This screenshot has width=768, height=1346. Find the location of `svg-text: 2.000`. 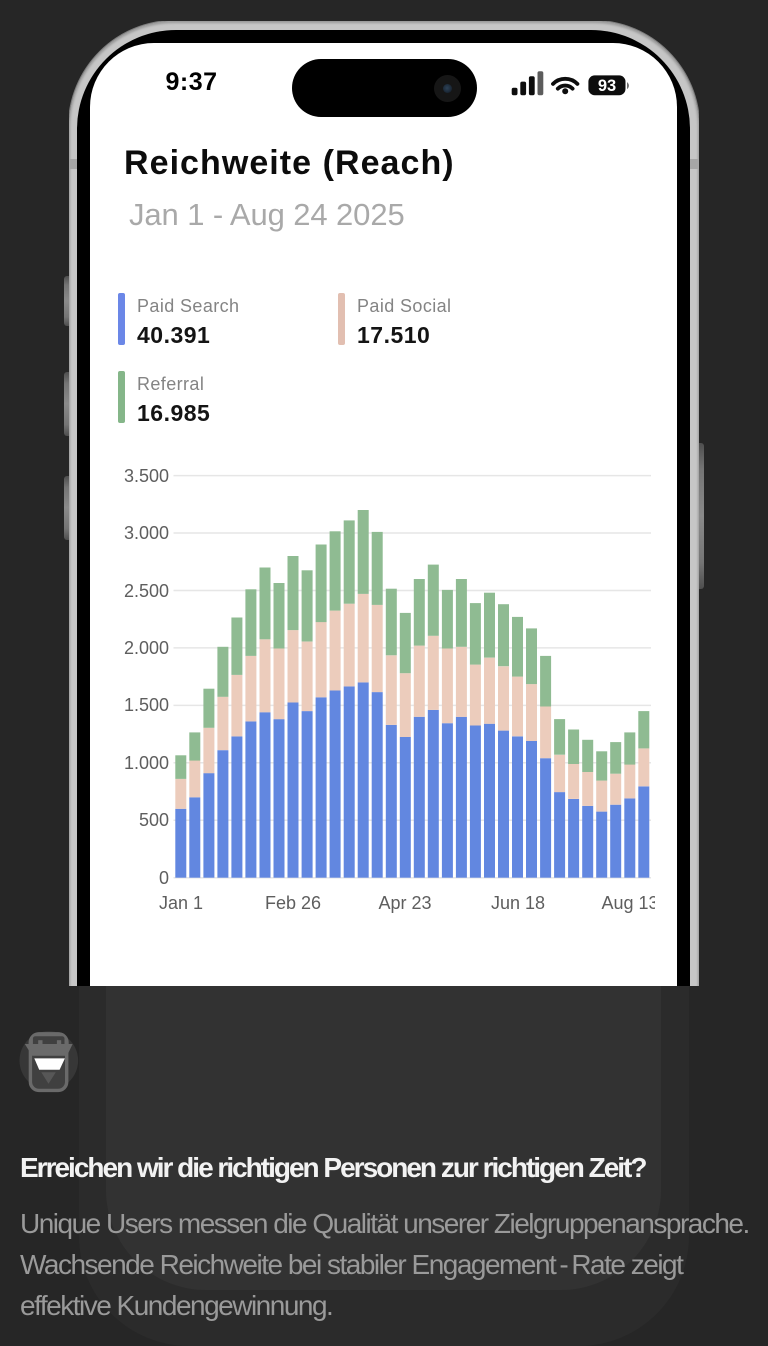

svg-text: 2.000 is located at coordinates (146, 648).